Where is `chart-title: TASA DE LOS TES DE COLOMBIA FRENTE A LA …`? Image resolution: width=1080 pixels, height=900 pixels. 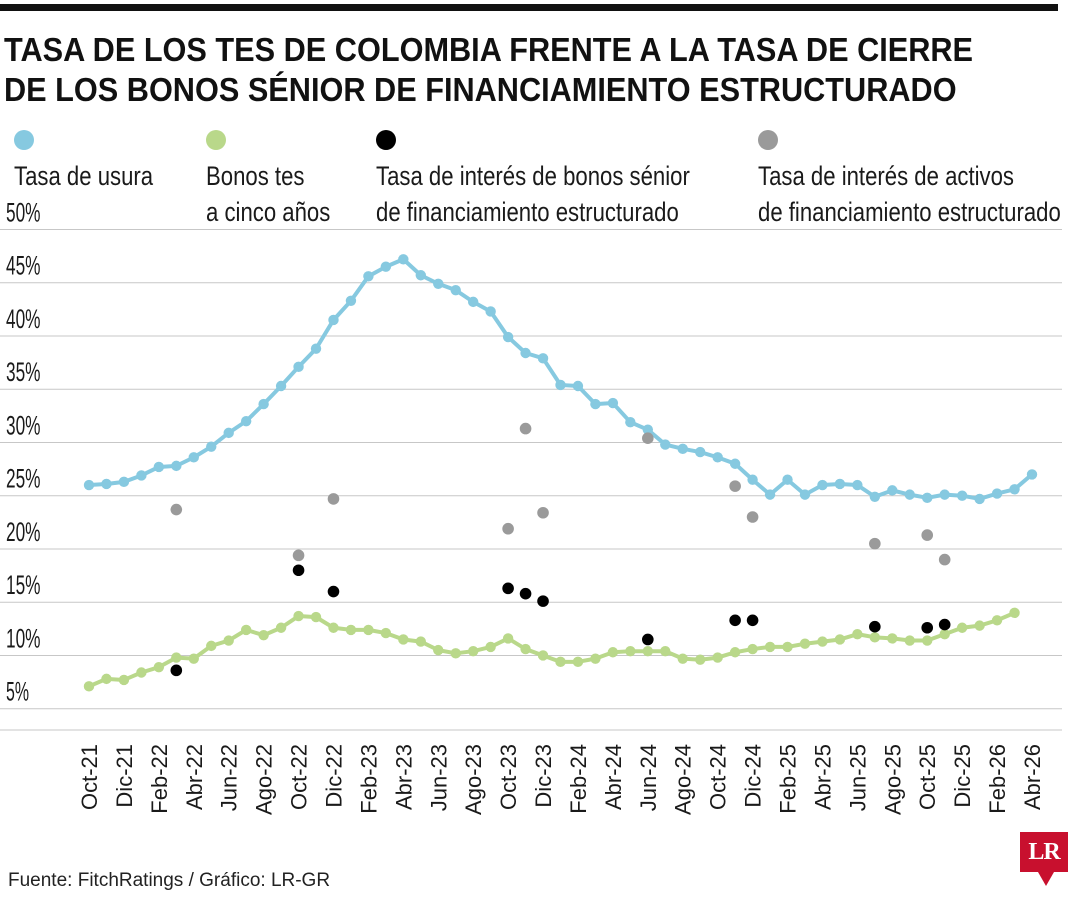
chart-title: TASA DE LOS TES DE COLOMBIA FRENTE A LA … is located at coordinates (501, 70).